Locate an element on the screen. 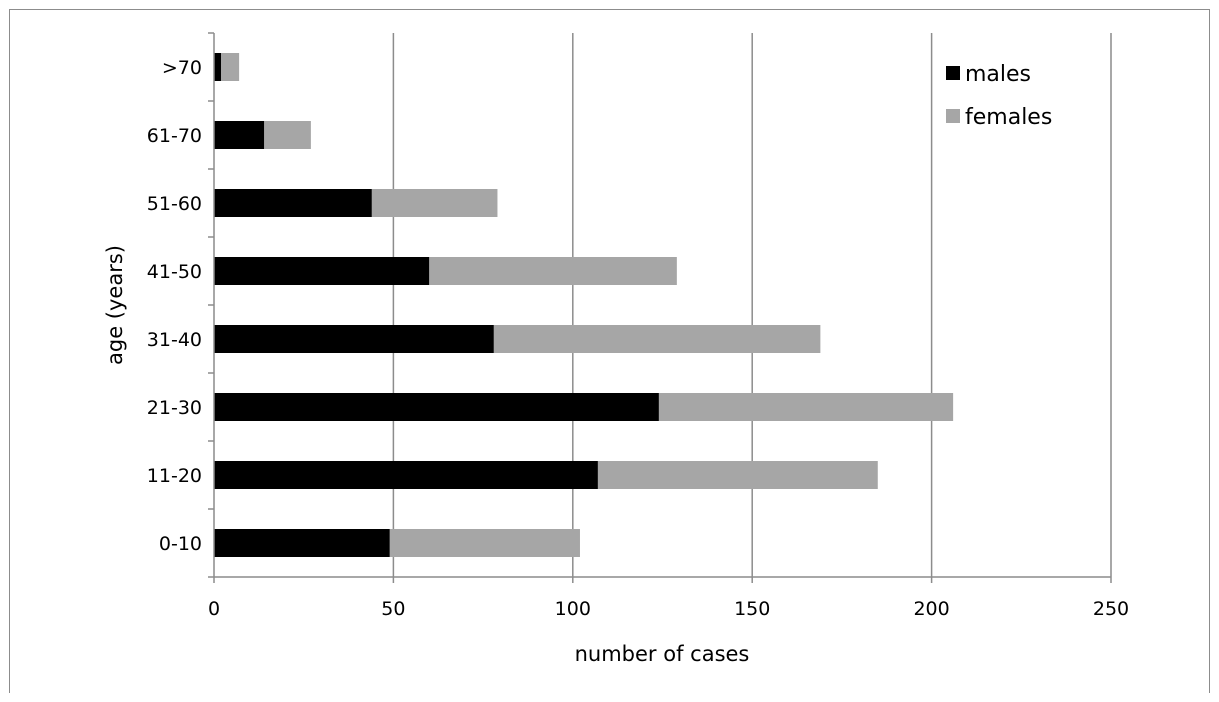  x-tick-label: 50 is located at coordinates (393, 609).